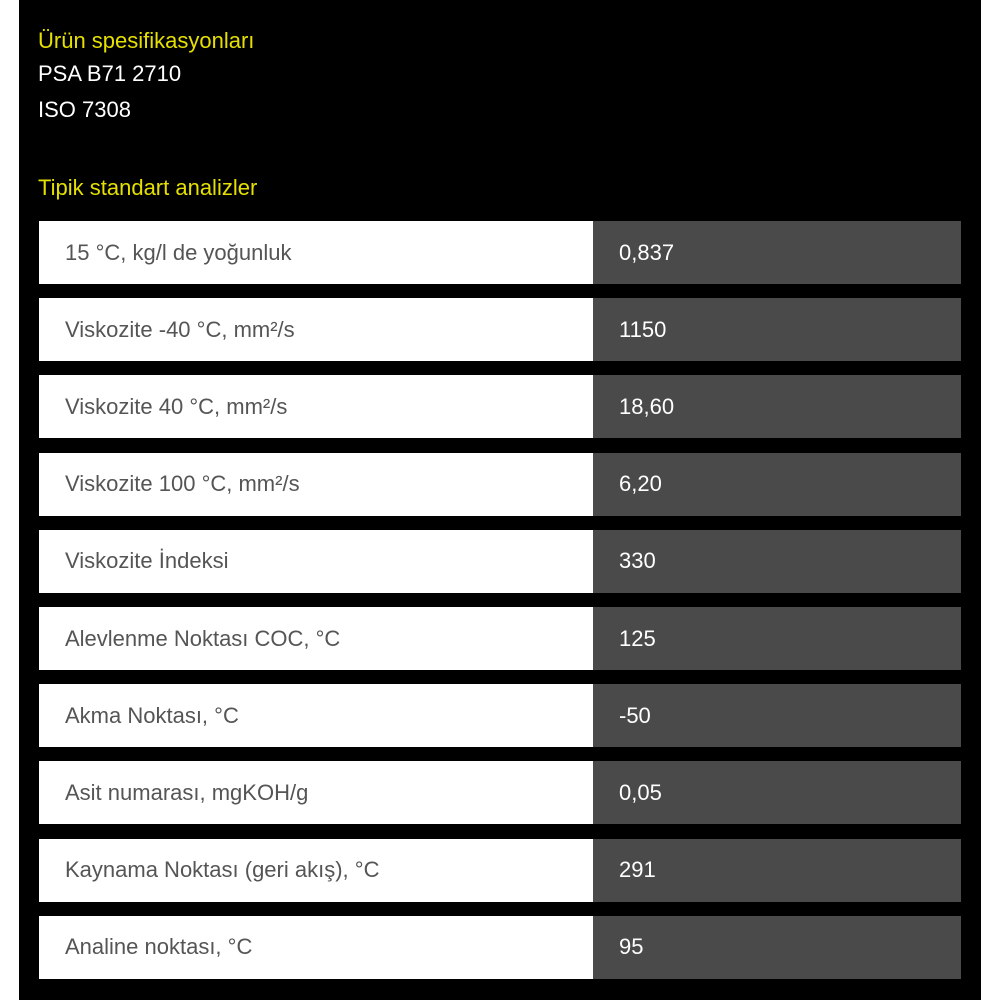 The image size is (1000, 1000). I want to click on property-label: Viskozite 100 °C, mm²/s, so click(316, 484).